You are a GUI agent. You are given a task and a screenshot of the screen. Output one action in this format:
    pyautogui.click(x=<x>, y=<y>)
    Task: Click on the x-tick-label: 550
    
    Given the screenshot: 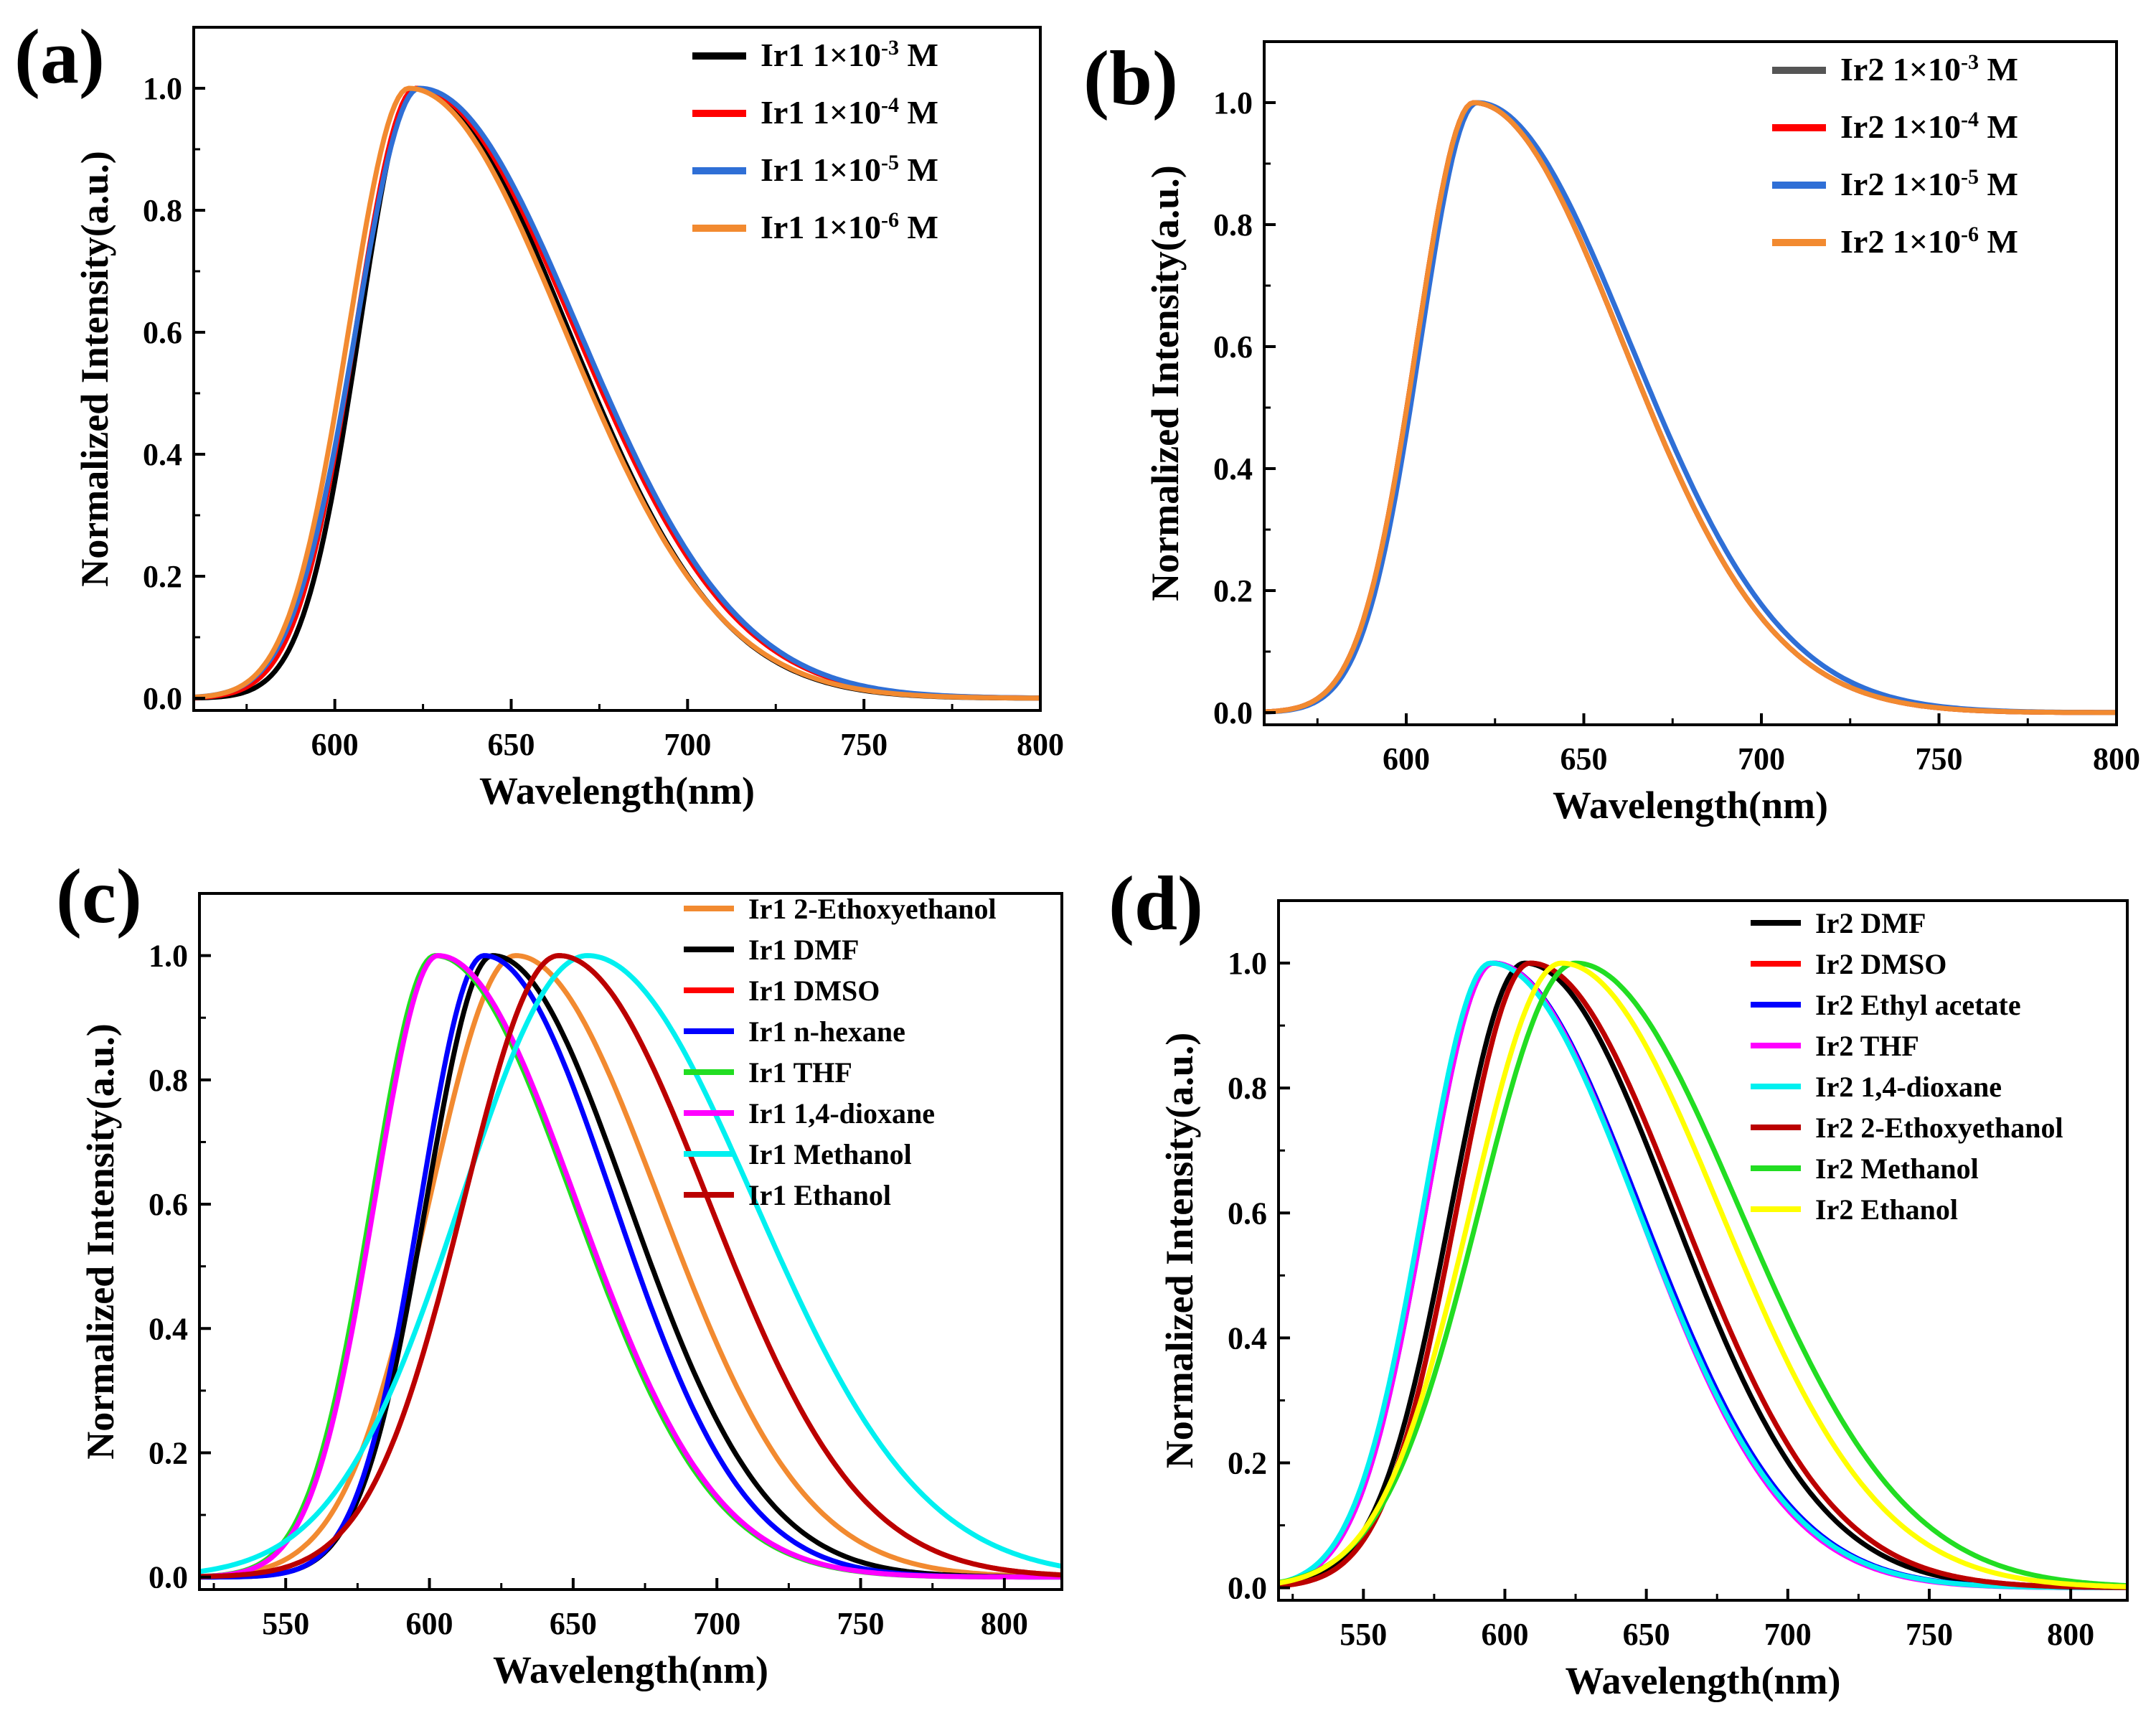 What is the action you would take?
    pyautogui.click(x=1363, y=1634)
    